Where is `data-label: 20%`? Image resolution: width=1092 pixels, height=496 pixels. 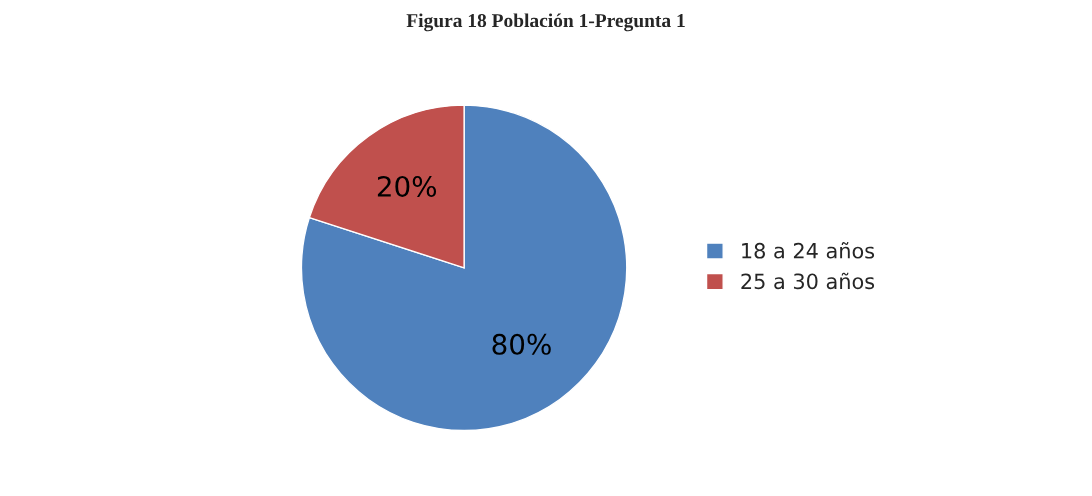 data-label: 20% is located at coordinates (407, 186).